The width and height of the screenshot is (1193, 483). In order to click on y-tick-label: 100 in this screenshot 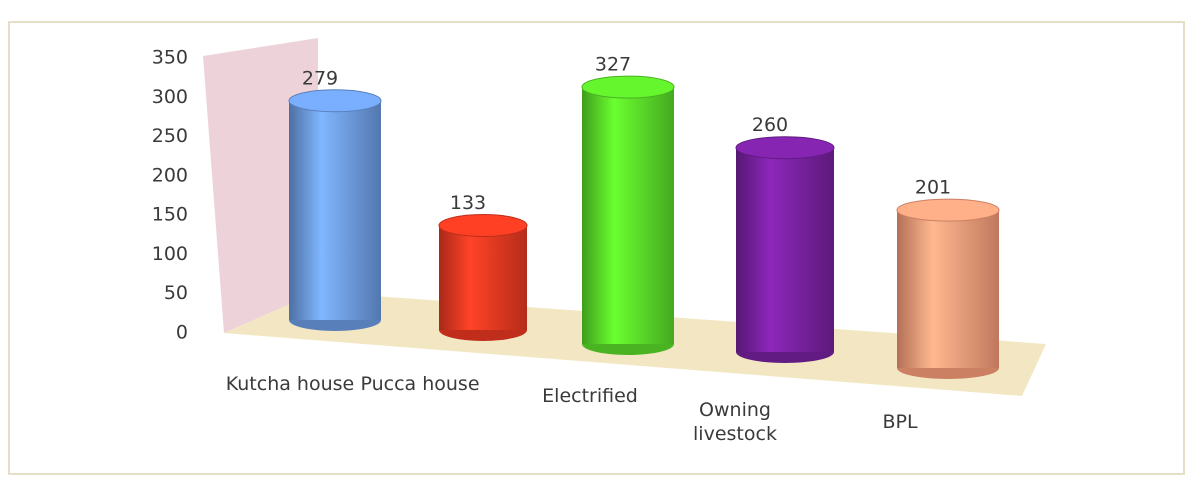, I will do `click(170, 254)`.